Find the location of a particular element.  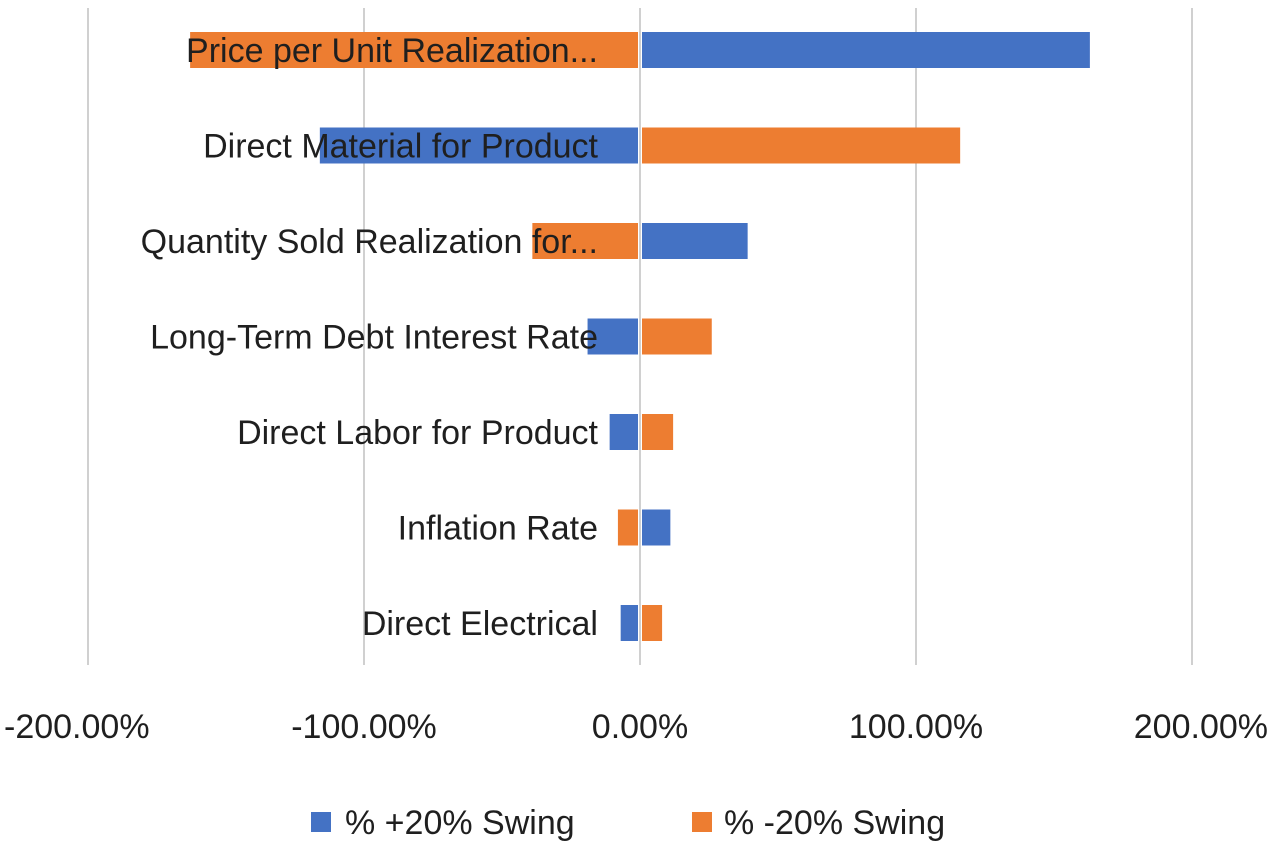

x-tick-label: 200.00% is located at coordinates (1201, 727).